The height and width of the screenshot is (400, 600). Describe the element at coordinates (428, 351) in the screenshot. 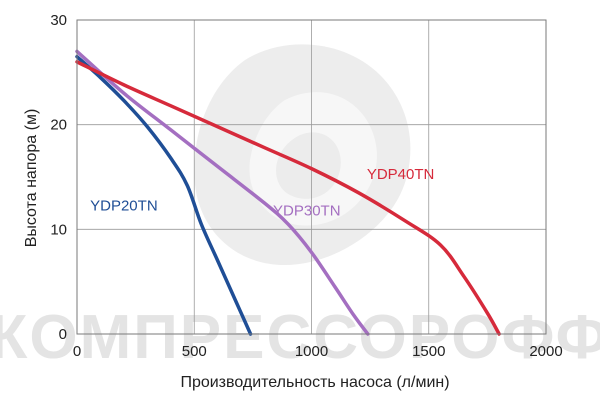

I see `x-tick-label: 1500` at that location.